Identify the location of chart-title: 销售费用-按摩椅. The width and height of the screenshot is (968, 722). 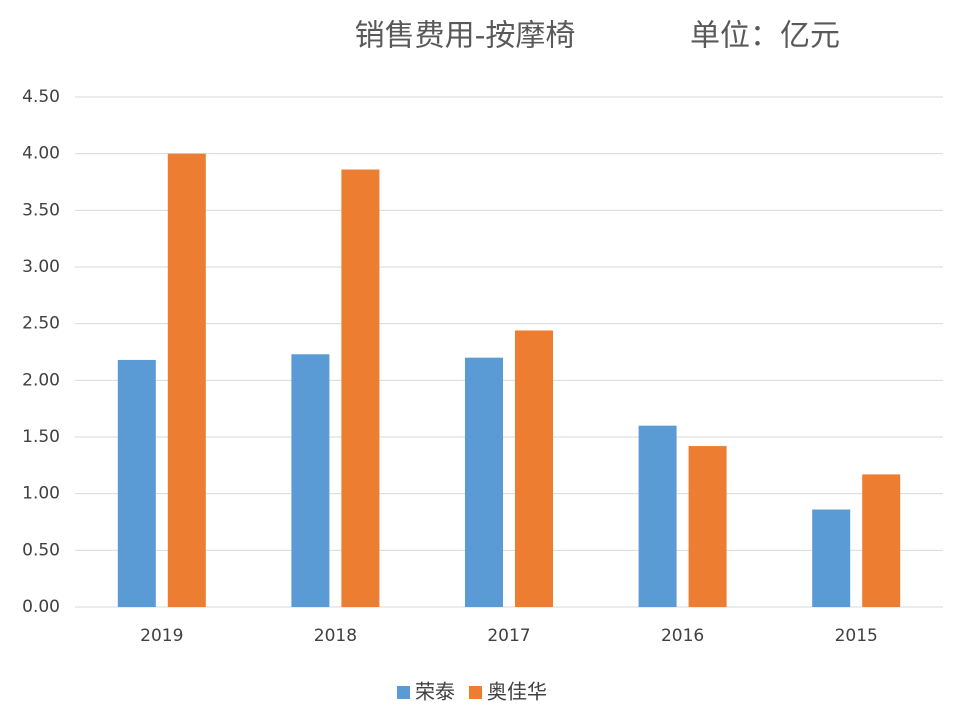
(465, 36).